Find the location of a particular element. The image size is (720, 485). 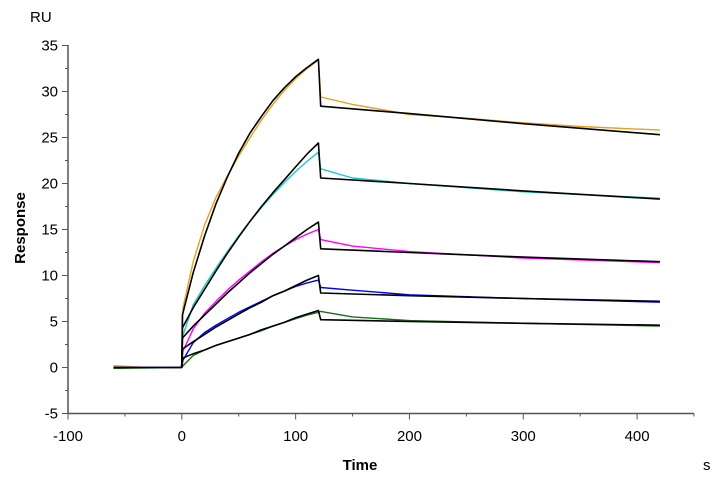

y-tick-label: 30 is located at coordinates (49, 92).